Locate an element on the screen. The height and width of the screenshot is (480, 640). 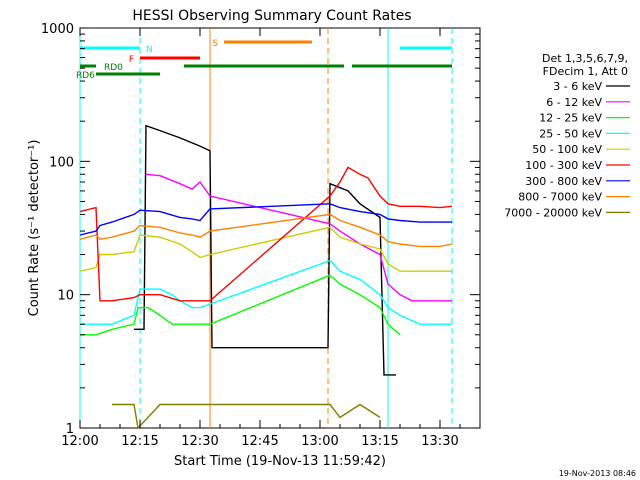
x-tick-label-1: 12:15 is located at coordinates (139, 441).